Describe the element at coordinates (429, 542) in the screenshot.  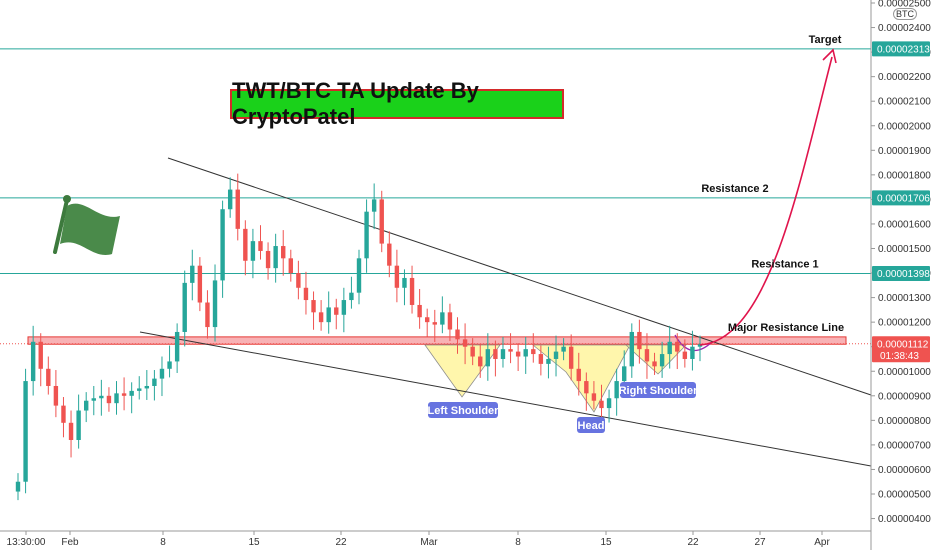
I see `time-tick-label: Mar` at that location.